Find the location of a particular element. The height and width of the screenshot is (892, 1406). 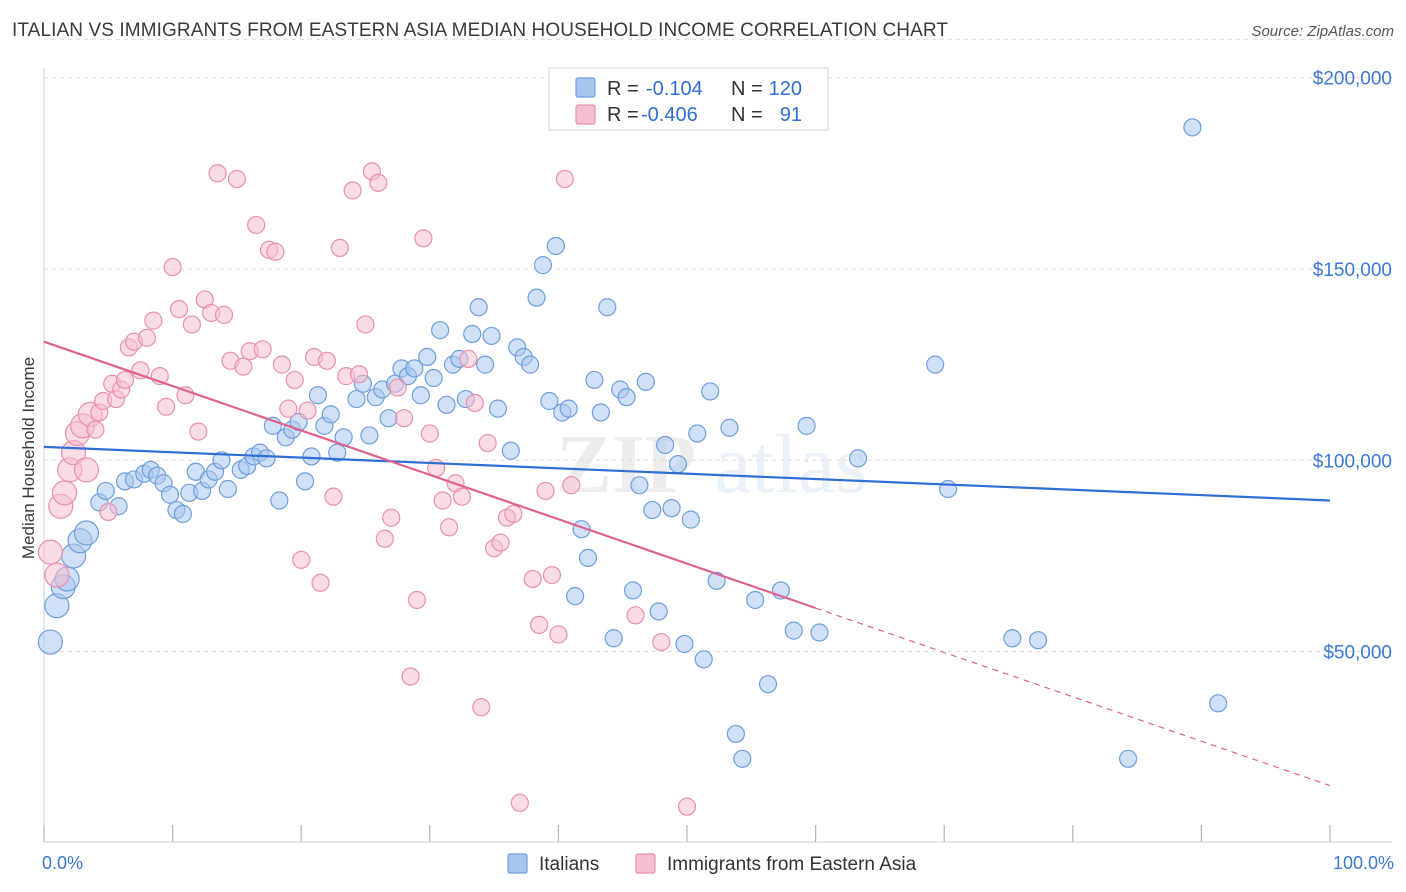

legend-r-value-immigrants: -0.406 is located at coordinates (669, 115).